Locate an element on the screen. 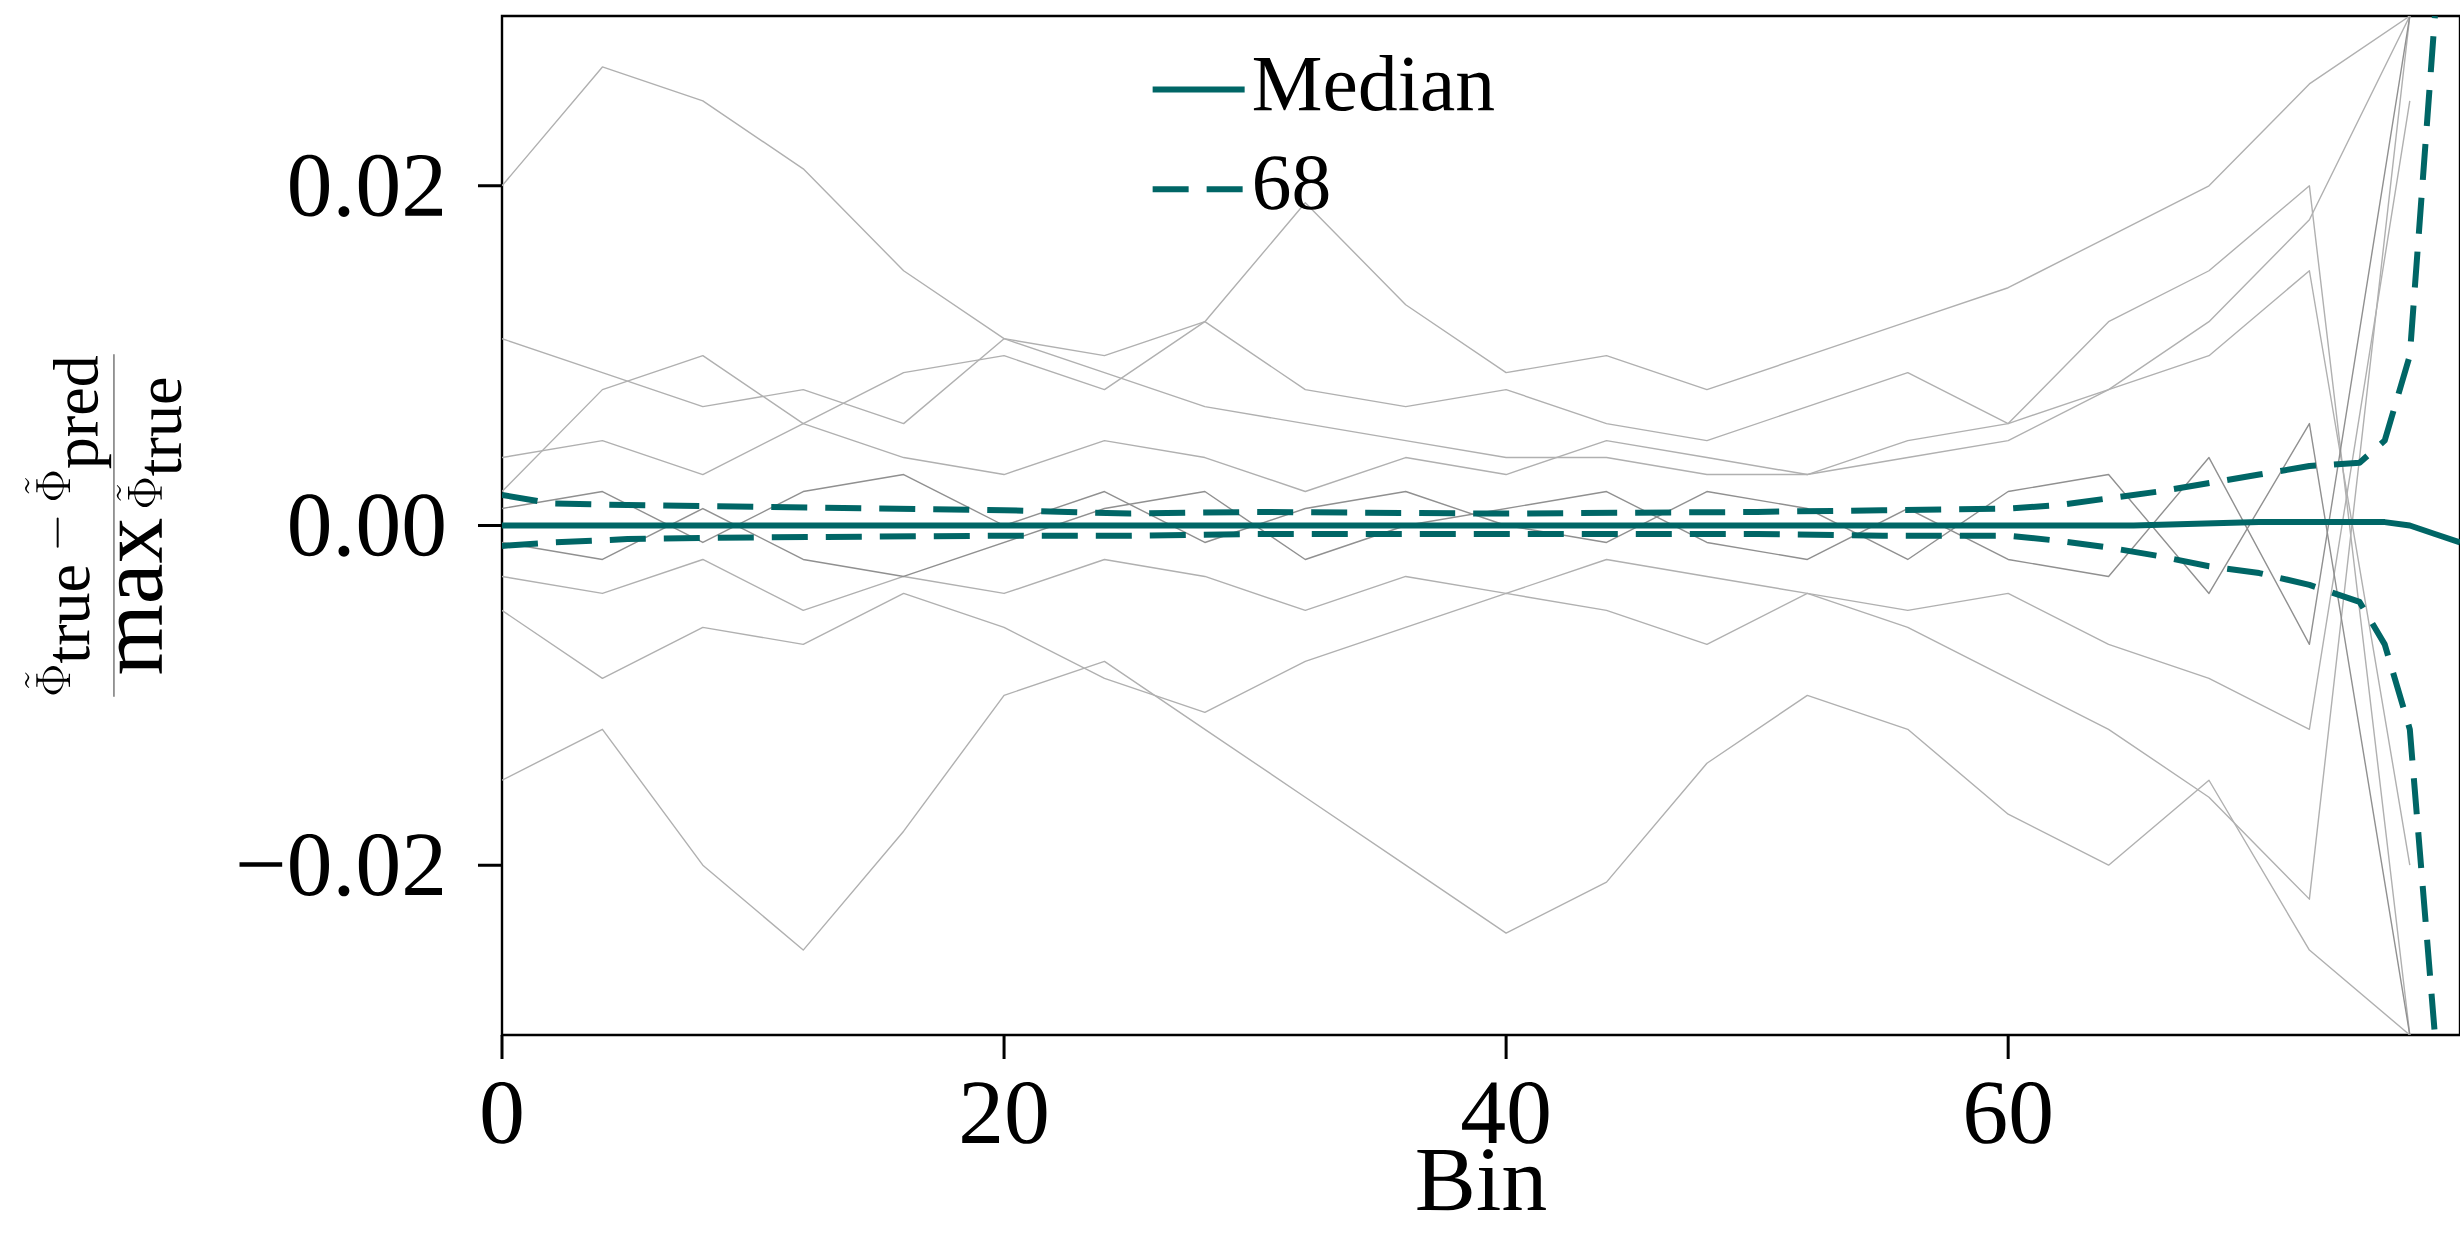  x-tick-label: 40 is located at coordinates (1505, 1112).